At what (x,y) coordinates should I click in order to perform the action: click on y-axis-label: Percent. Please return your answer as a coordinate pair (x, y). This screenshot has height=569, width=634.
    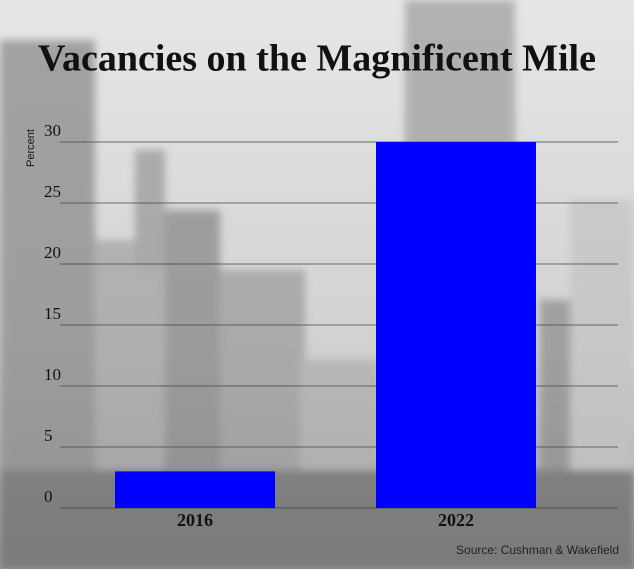
    Looking at the image, I should click on (31, 148).